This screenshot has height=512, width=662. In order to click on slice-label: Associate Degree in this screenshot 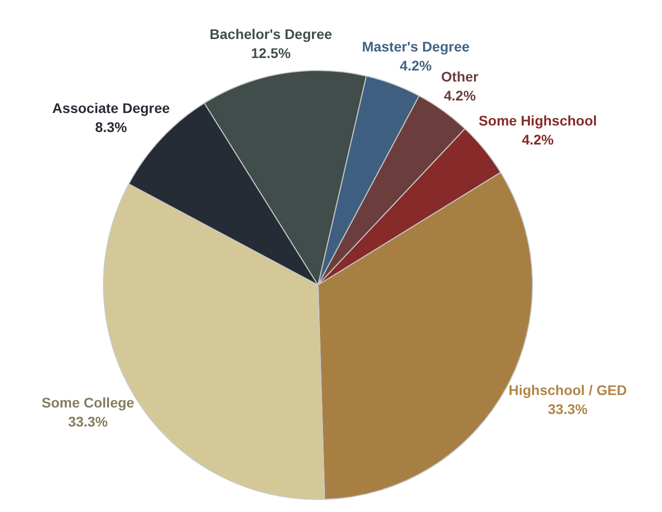, I will do `click(111, 108)`.